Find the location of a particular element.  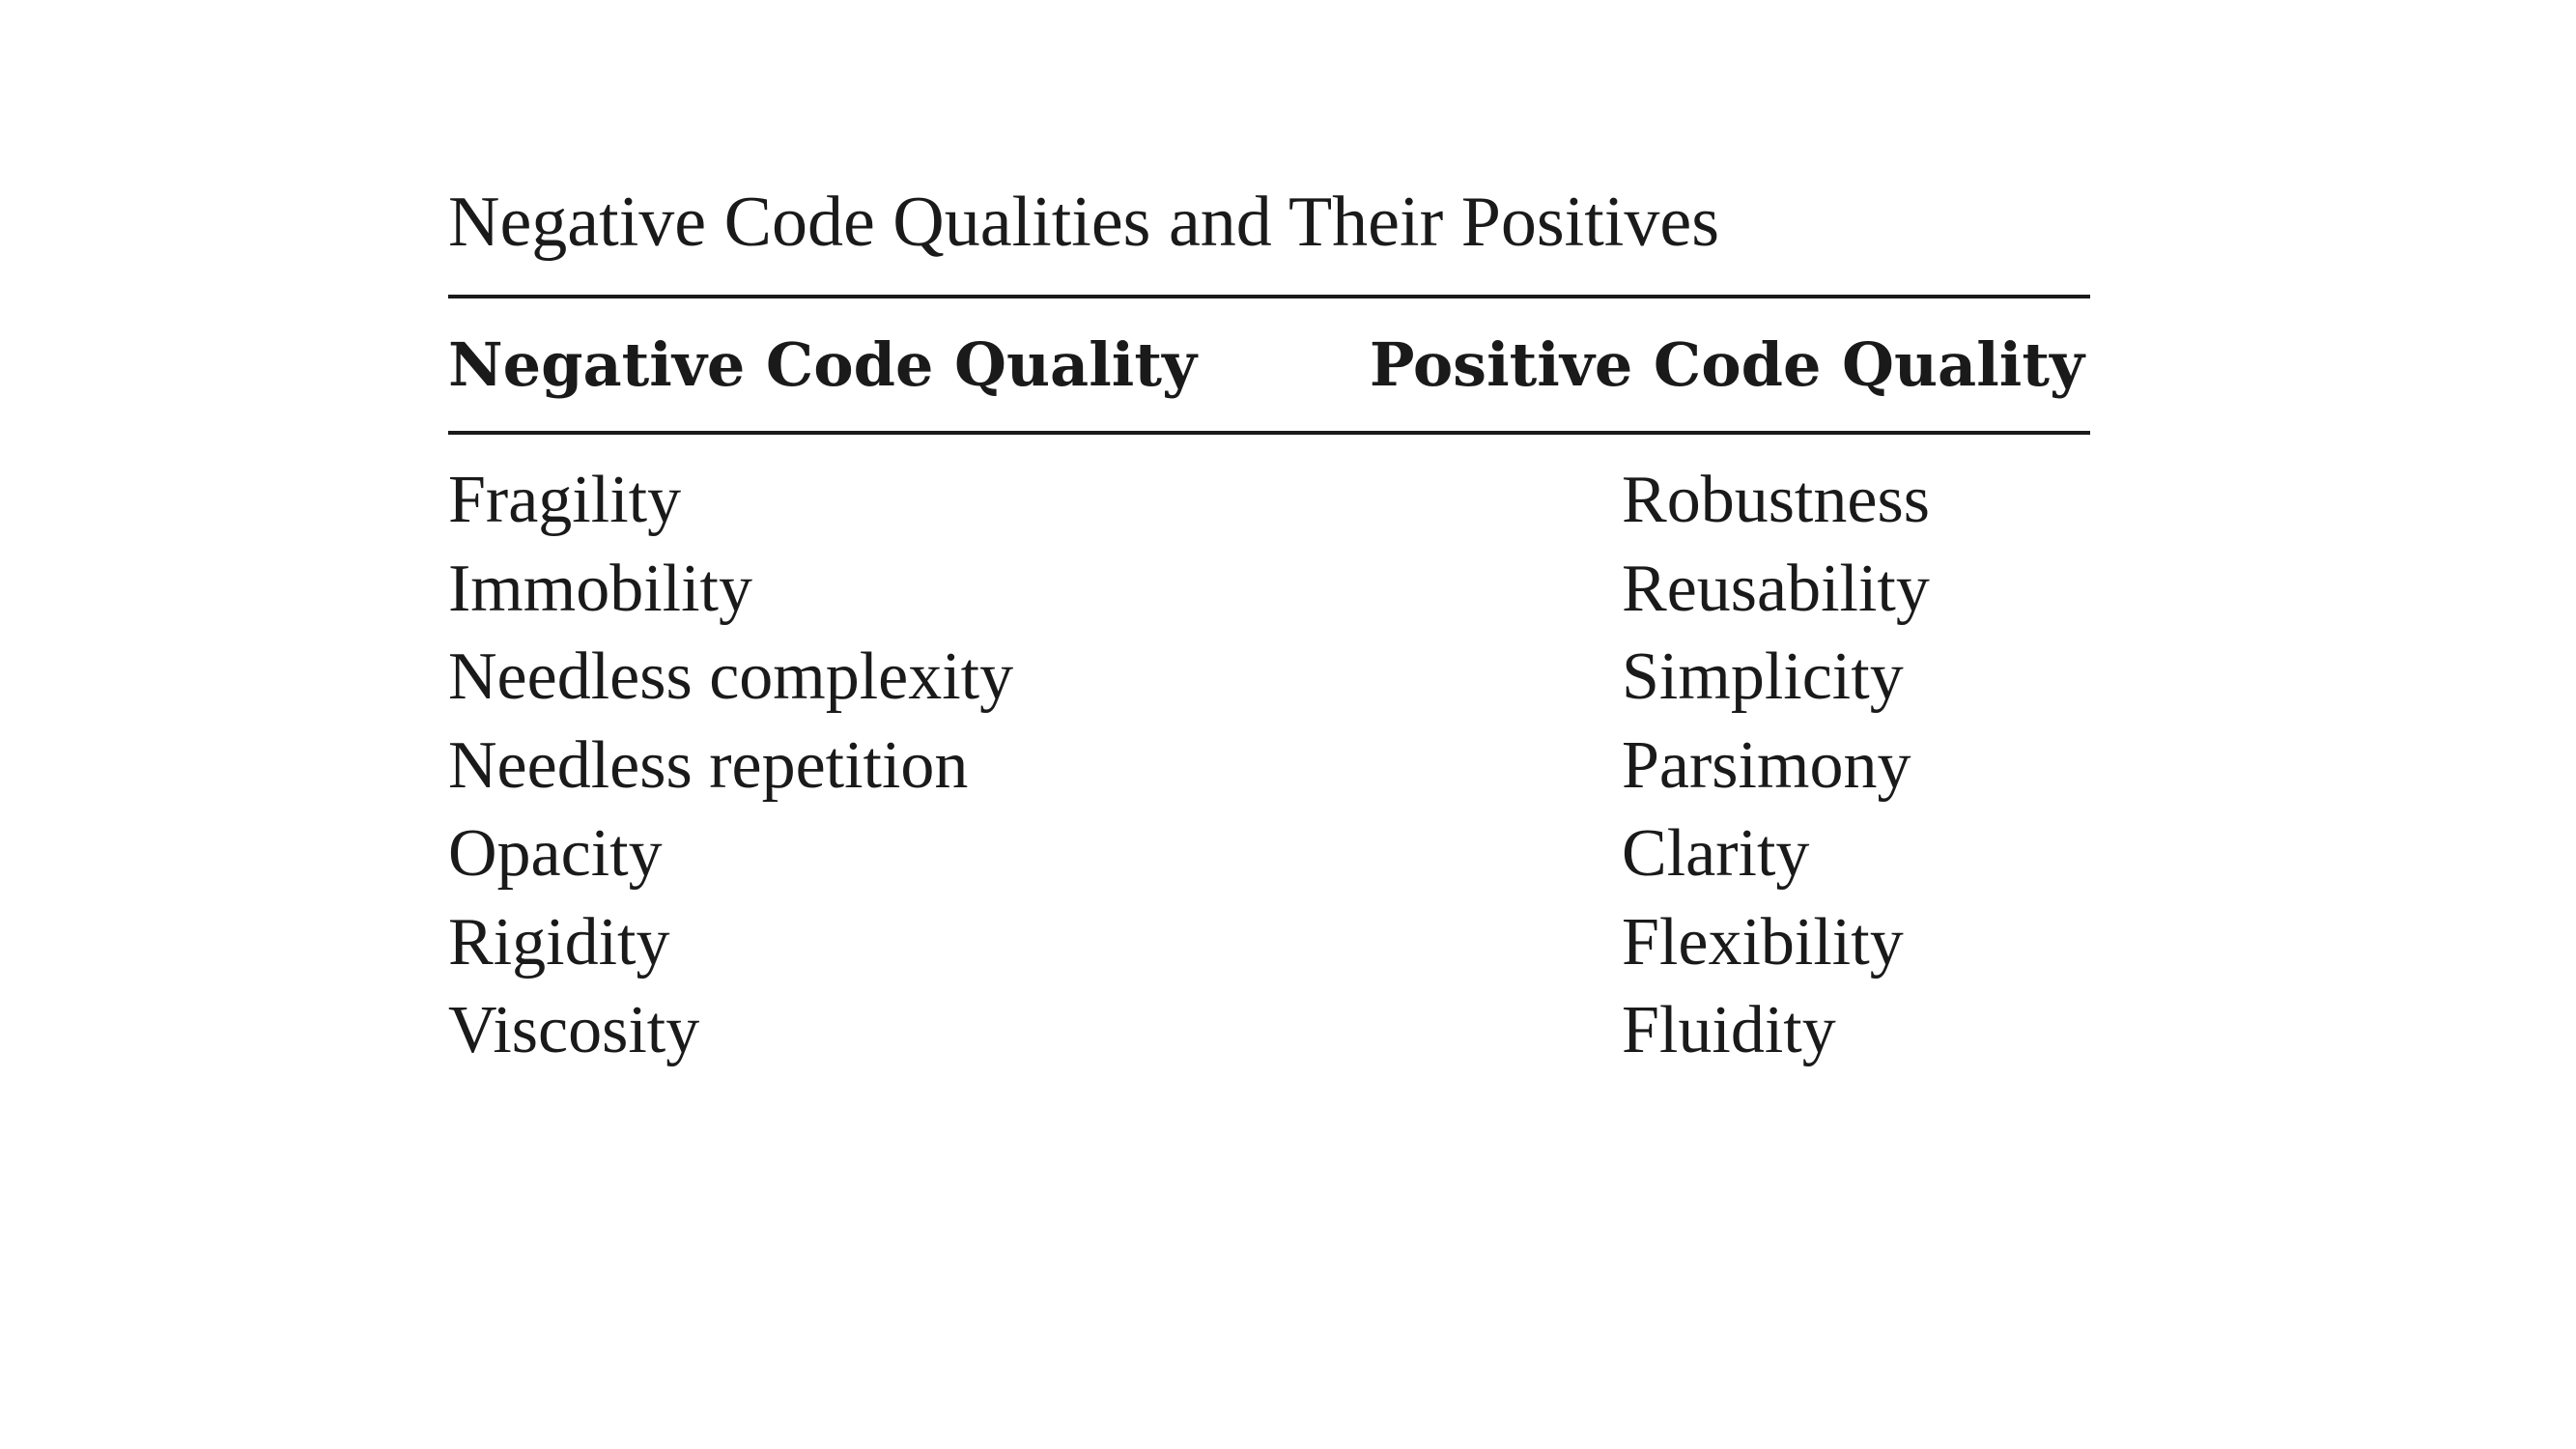

table-row: Rigidity Flexibility is located at coordinates (1269, 942).